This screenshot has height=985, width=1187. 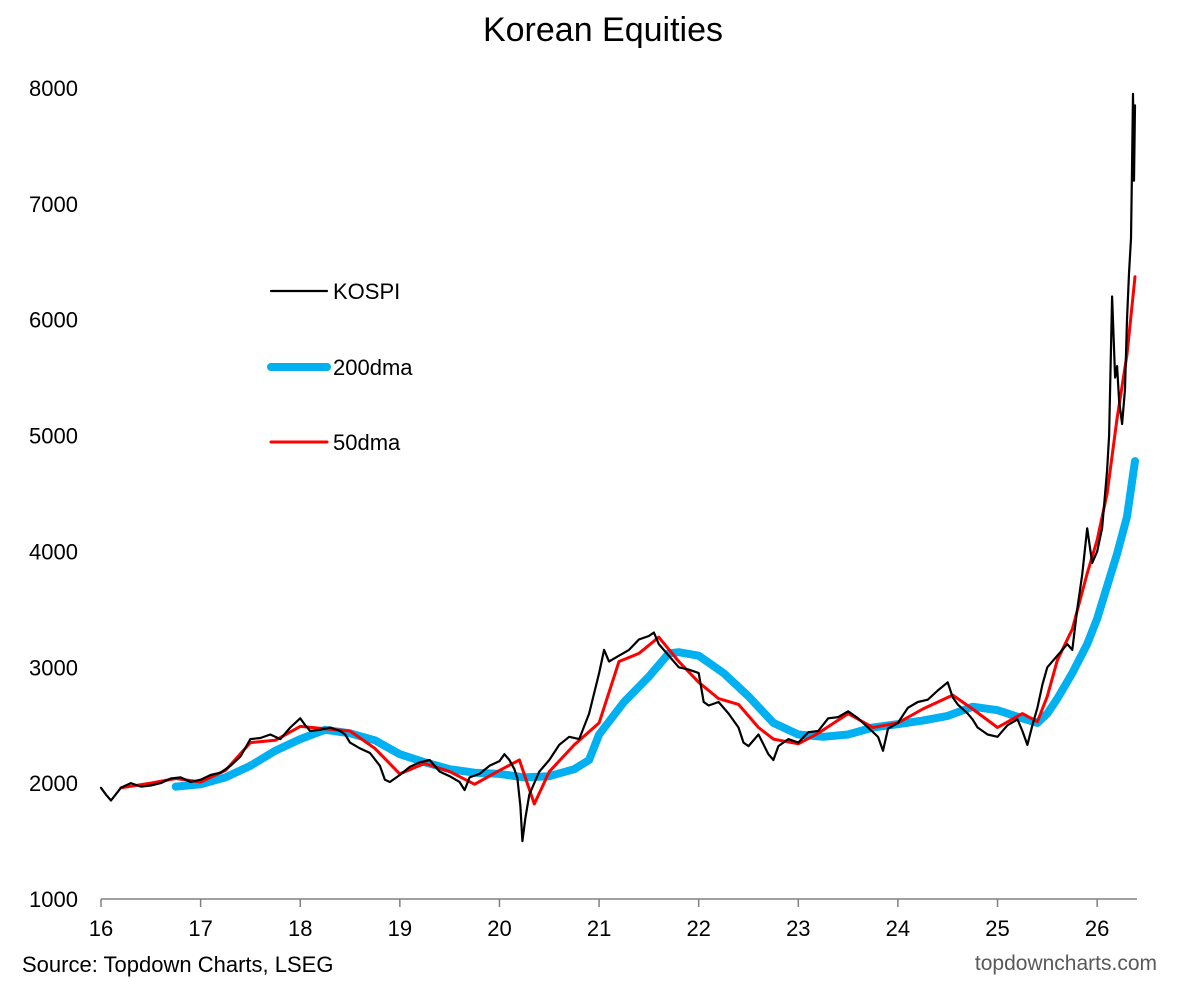 What do you see at coordinates (499, 928) in the screenshot?
I see `x-tick-label: 20` at bounding box center [499, 928].